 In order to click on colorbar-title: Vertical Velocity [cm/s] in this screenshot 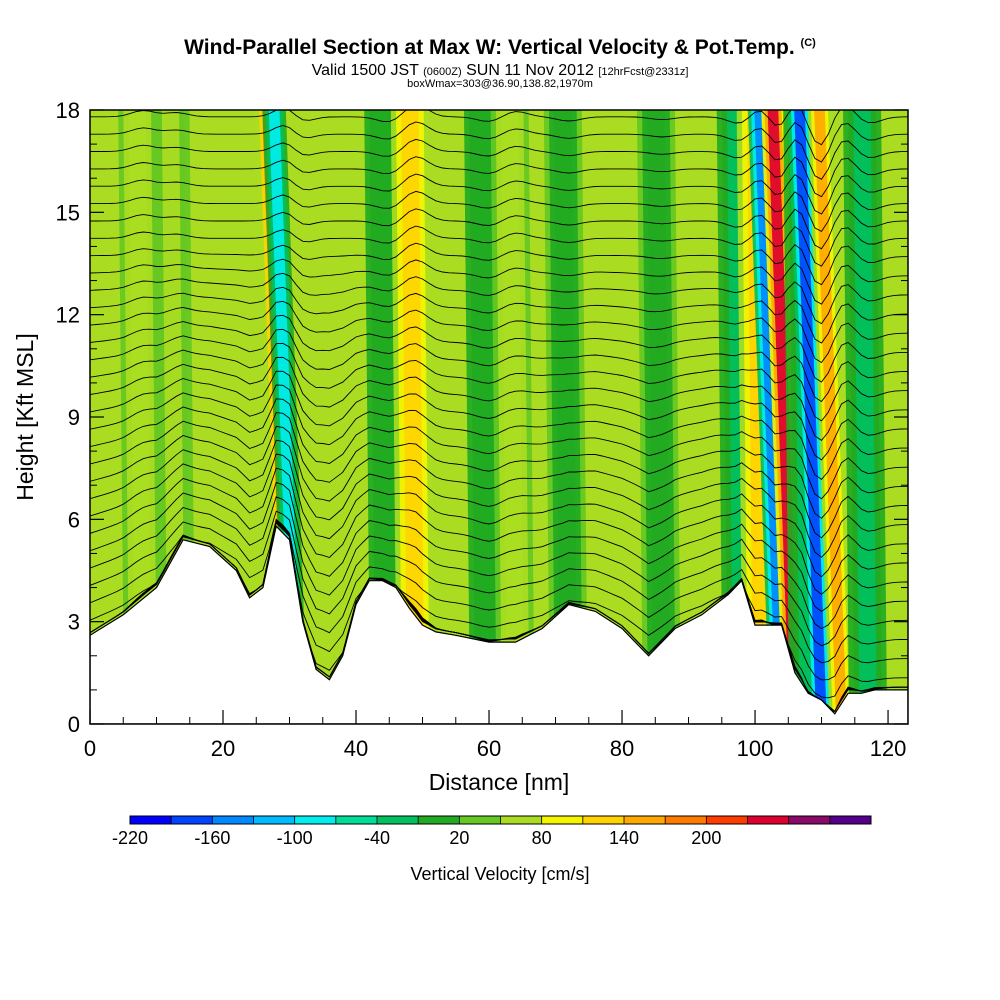, I will do `click(500, 874)`.